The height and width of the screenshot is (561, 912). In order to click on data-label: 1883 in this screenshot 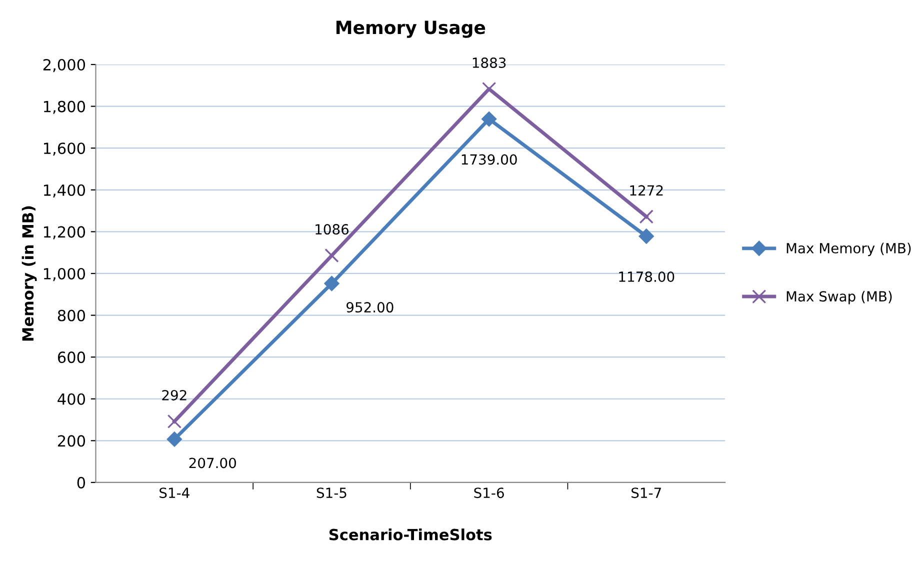, I will do `click(489, 62)`.